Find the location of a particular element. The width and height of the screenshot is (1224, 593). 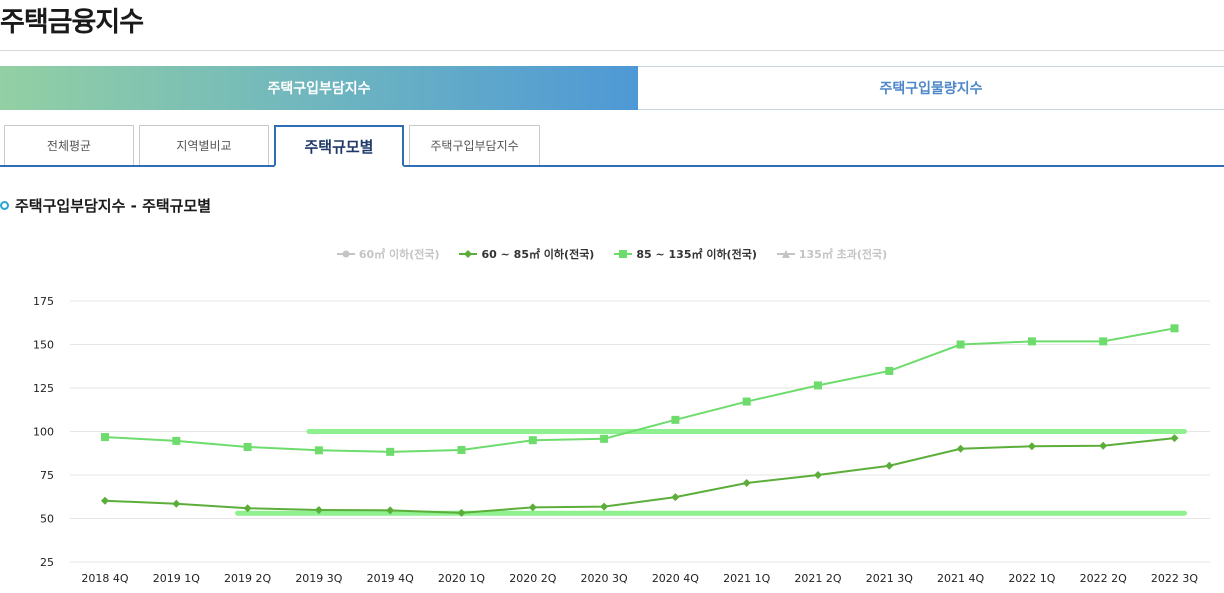

y-tick-label: 25 is located at coordinates (47, 562).